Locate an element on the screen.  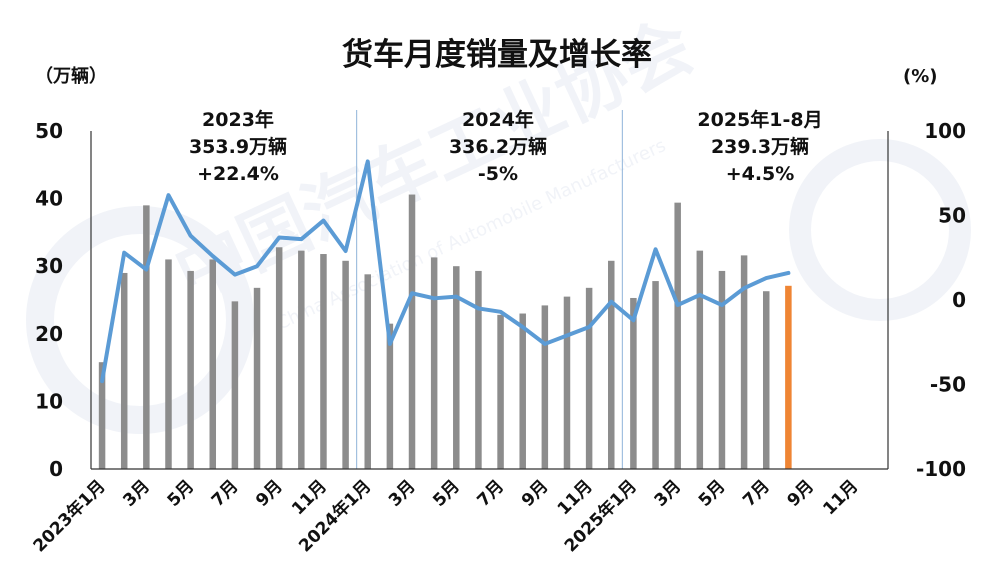
left-axis-unit-label: （万辆） is located at coordinates (71, 76).